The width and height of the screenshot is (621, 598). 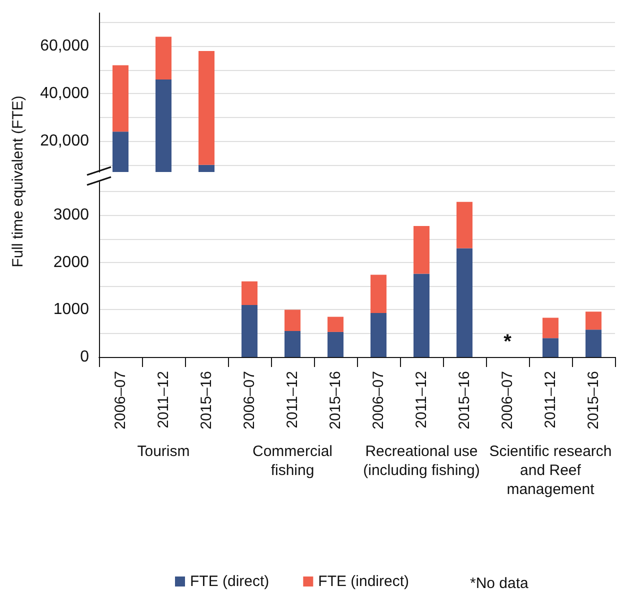 What do you see at coordinates (65, 141) in the screenshot?
I see `y-tick-label: 20,000` at bounding box center [65, 141].